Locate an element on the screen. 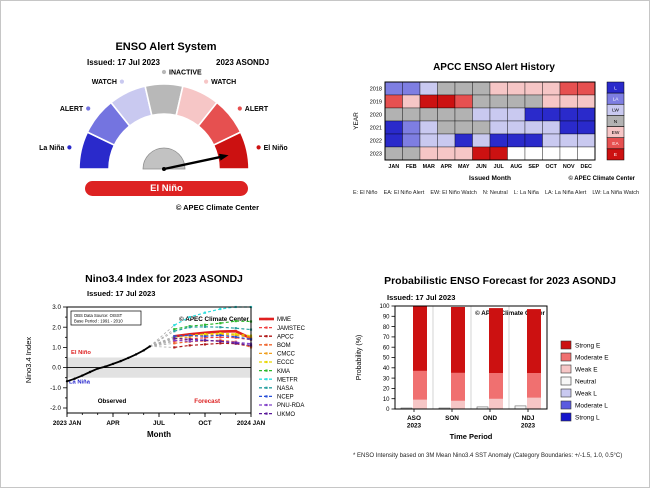 This screenshot has height=488, width=650. cell-2021-APR is located at coordinates (446, 127).